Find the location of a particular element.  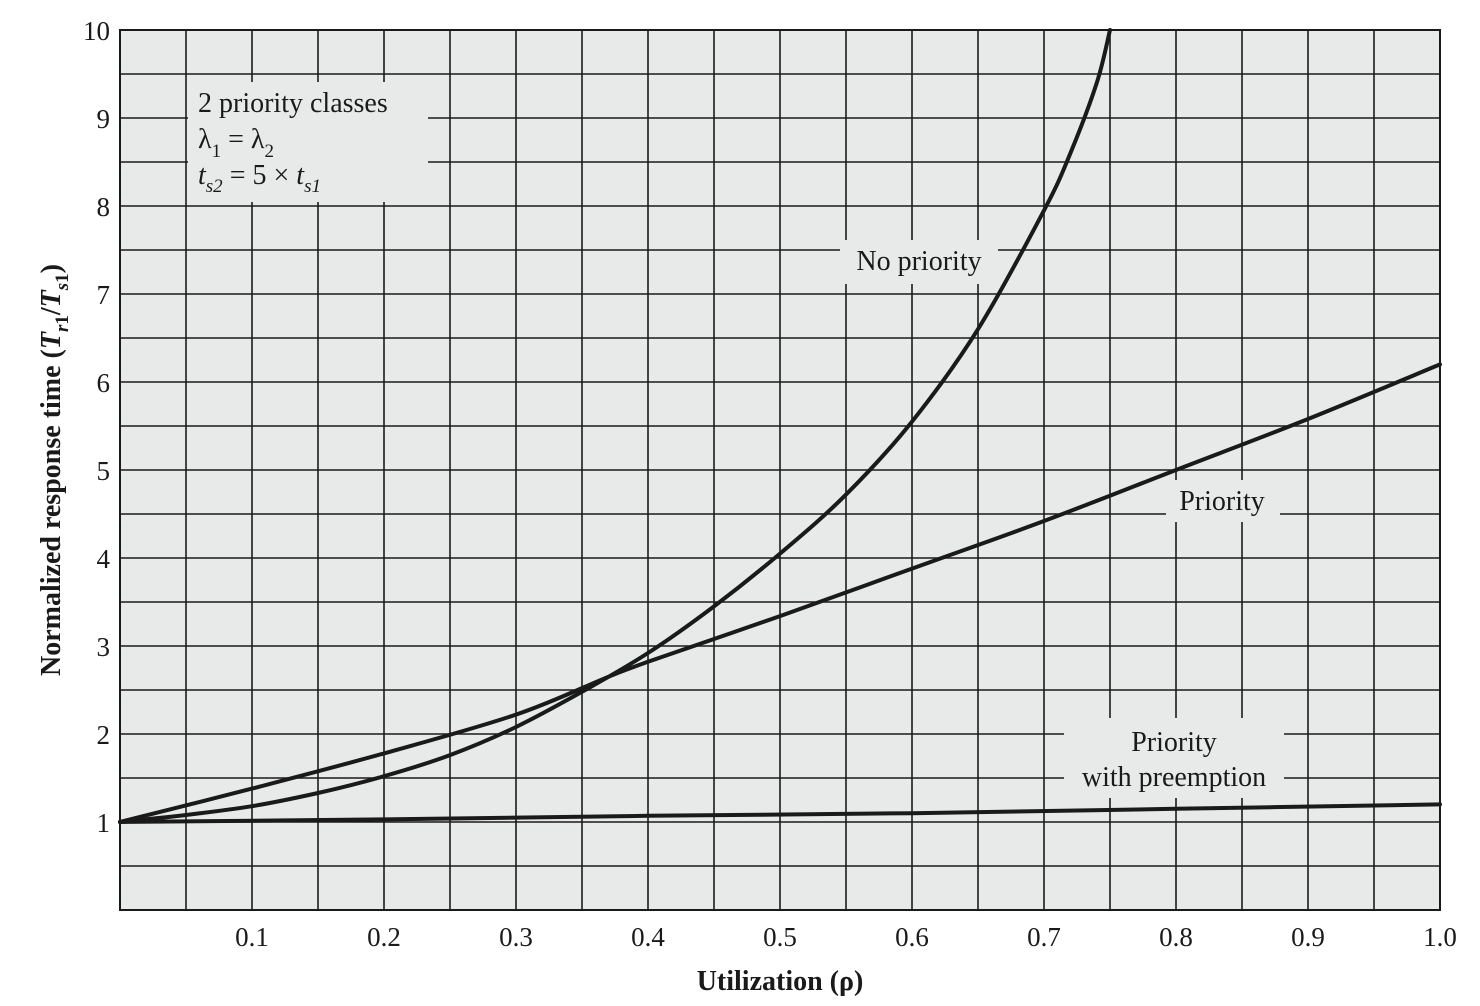

label-priority: Priority is located at coordinates (1223, 501).